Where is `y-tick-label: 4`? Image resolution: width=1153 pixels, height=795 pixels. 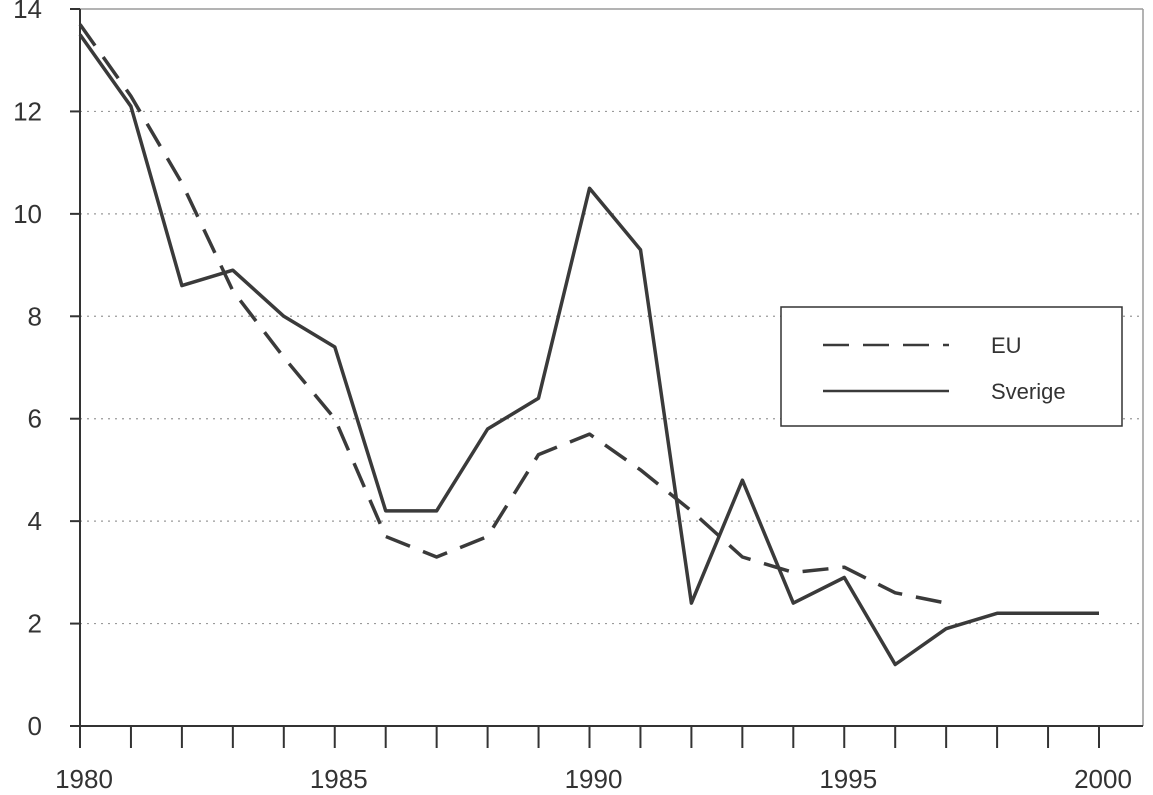
y-tick-label: 4 is located at coordinates (35, 521).